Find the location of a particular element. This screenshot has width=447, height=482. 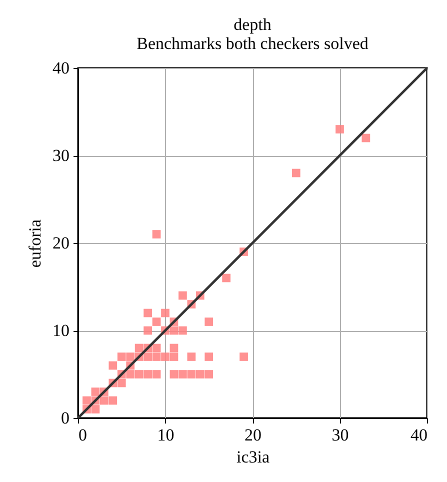

x-tick-label: 20 is located at coordinates (253, 435).